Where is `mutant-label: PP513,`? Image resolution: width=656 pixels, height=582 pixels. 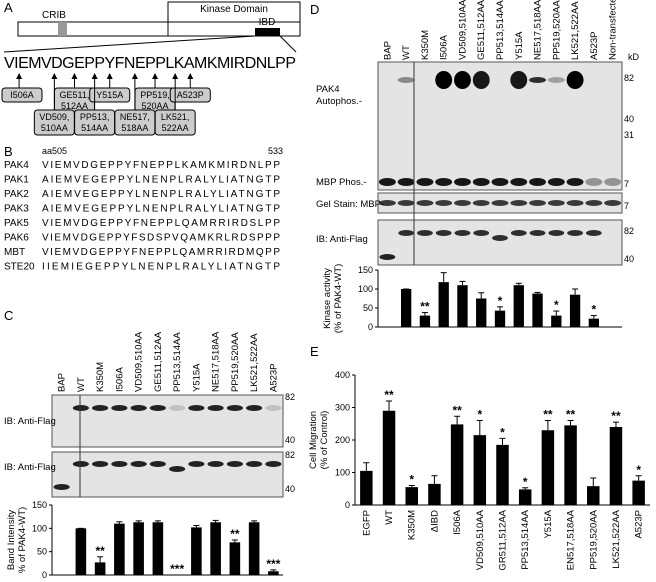
mutant-label: PP513, is located at coordinates (95, 117).